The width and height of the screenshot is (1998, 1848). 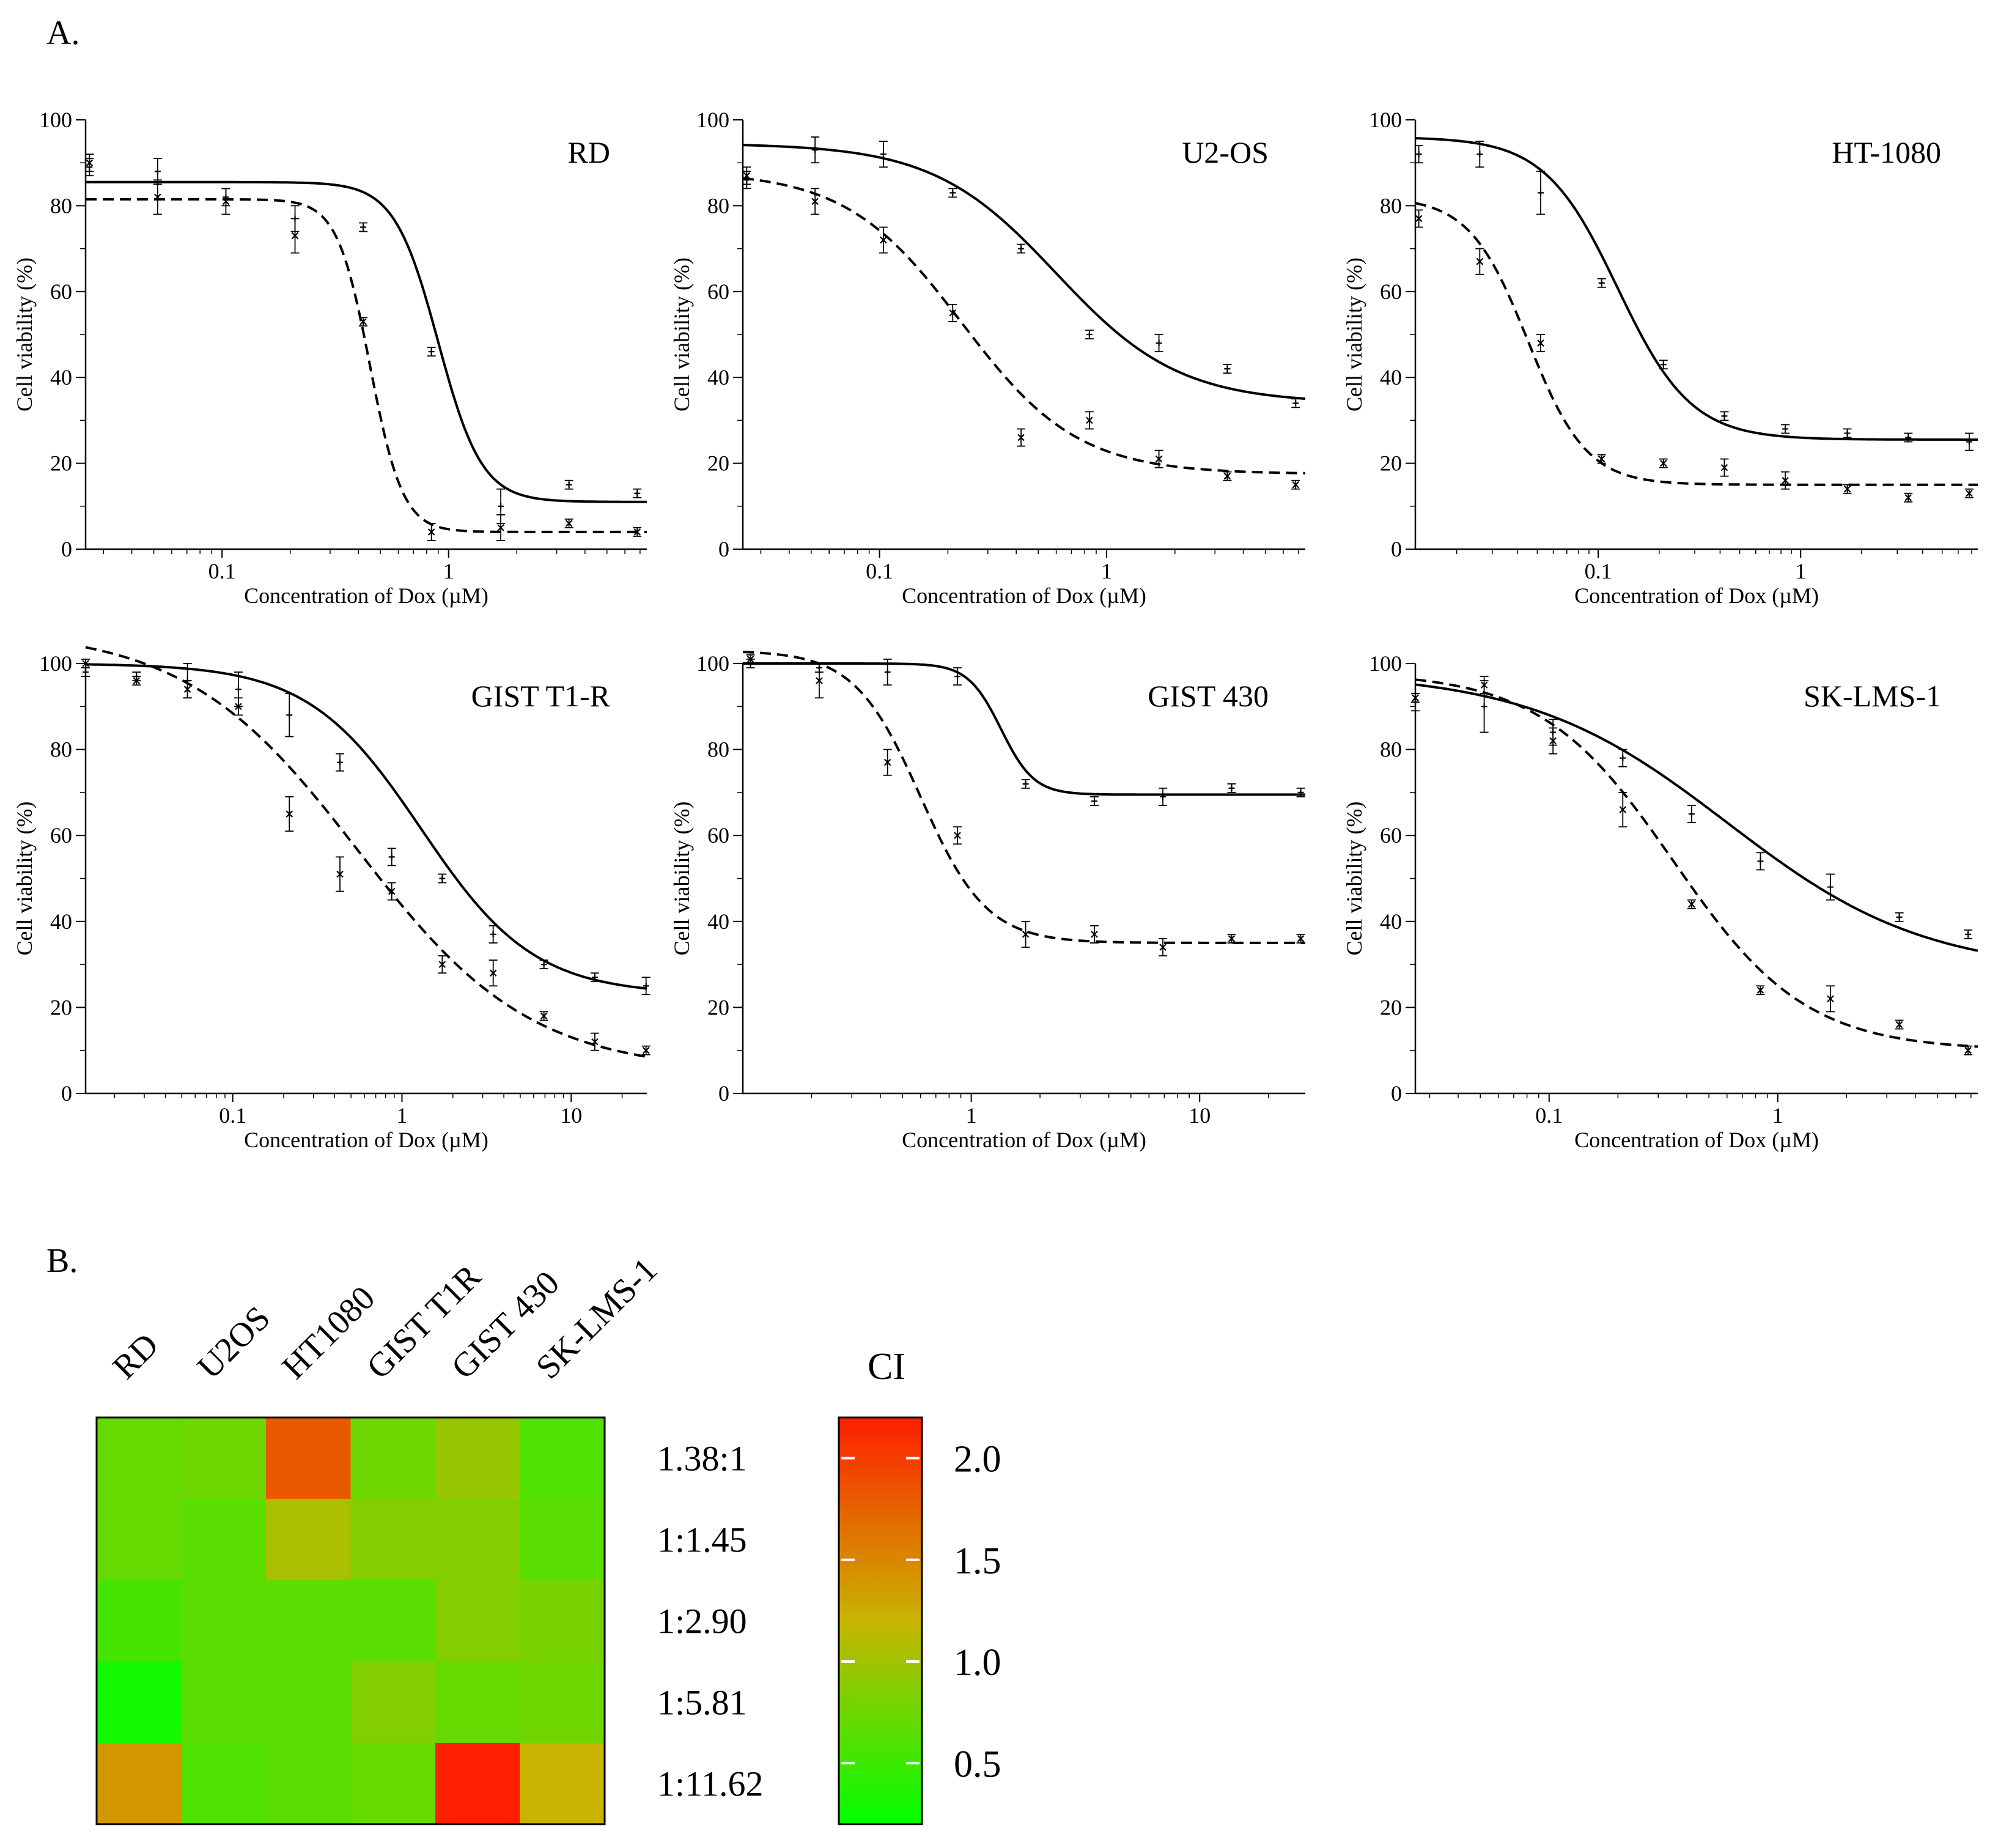 I want to click on plot-title: GIST T1-R, so click(x=541, y=696).